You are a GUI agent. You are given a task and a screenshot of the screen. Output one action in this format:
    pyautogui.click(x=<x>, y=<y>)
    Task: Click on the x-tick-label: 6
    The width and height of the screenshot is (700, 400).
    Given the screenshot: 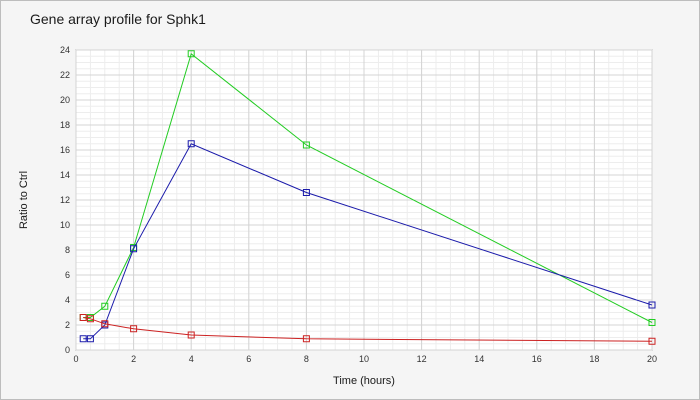 What is the action you would take?
    pyautogui.click(x=248, y=359)
    